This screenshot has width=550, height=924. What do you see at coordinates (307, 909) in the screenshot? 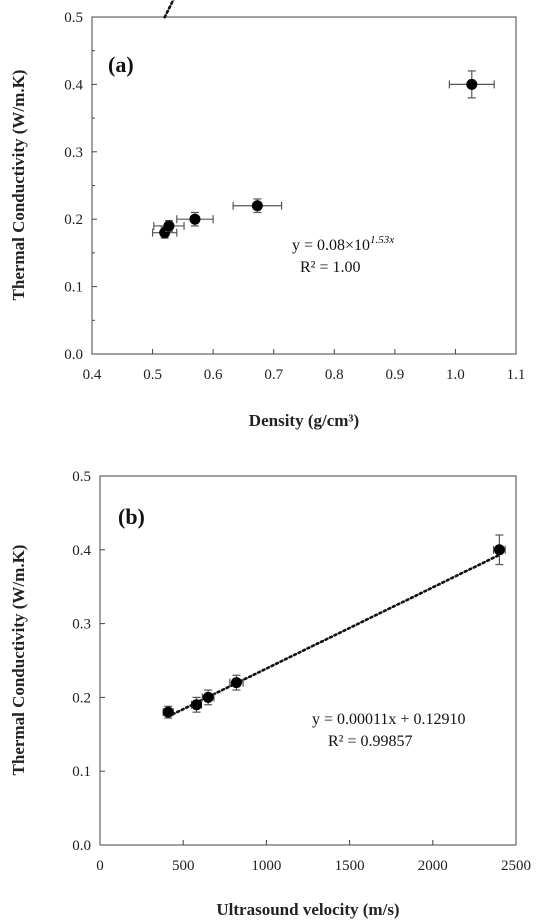
I see `x-axis-title-b: Ultrasound velocity (m/s)` at bounding box center [307, 909].